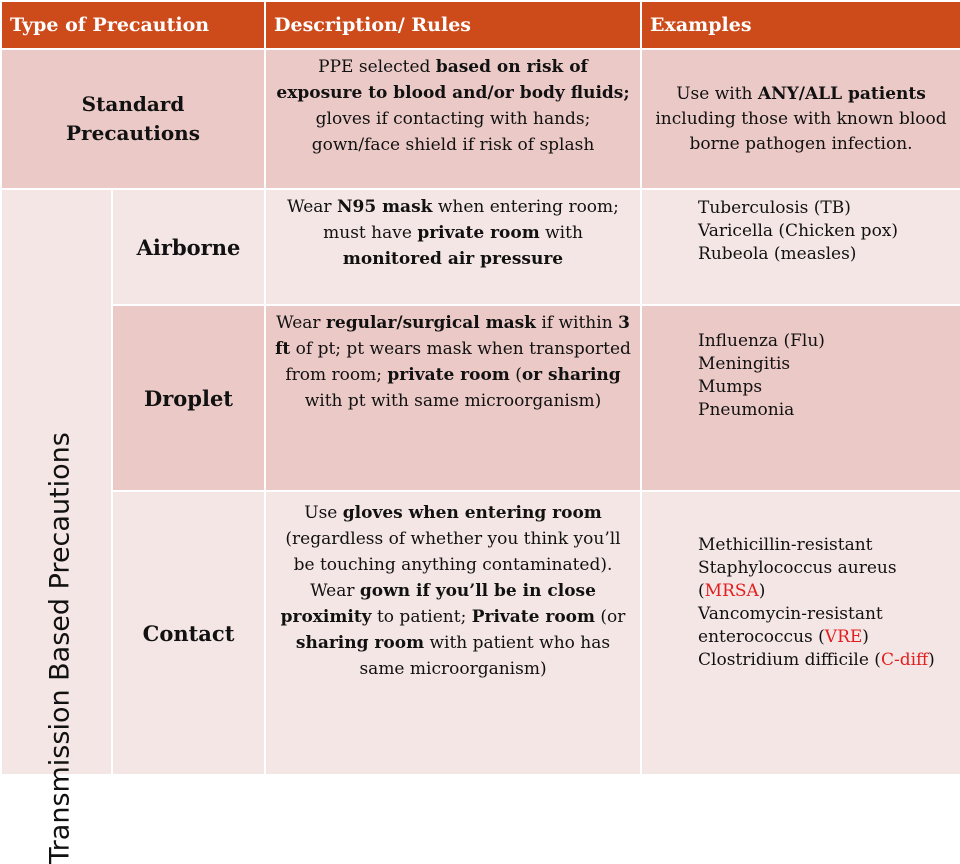  Describe the element at coordinates (438, 604) in the screenshot. I see `text-run-bold: gown if you’ll be in close proximity` at that location.